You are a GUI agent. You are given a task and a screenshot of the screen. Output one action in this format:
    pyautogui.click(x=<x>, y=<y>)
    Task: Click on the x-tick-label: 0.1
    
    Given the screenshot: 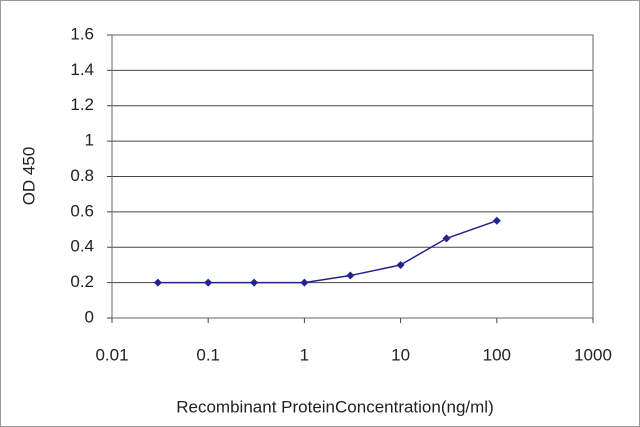 What is the action you would take?
    pyautogui.click(x=208, y=354)
    